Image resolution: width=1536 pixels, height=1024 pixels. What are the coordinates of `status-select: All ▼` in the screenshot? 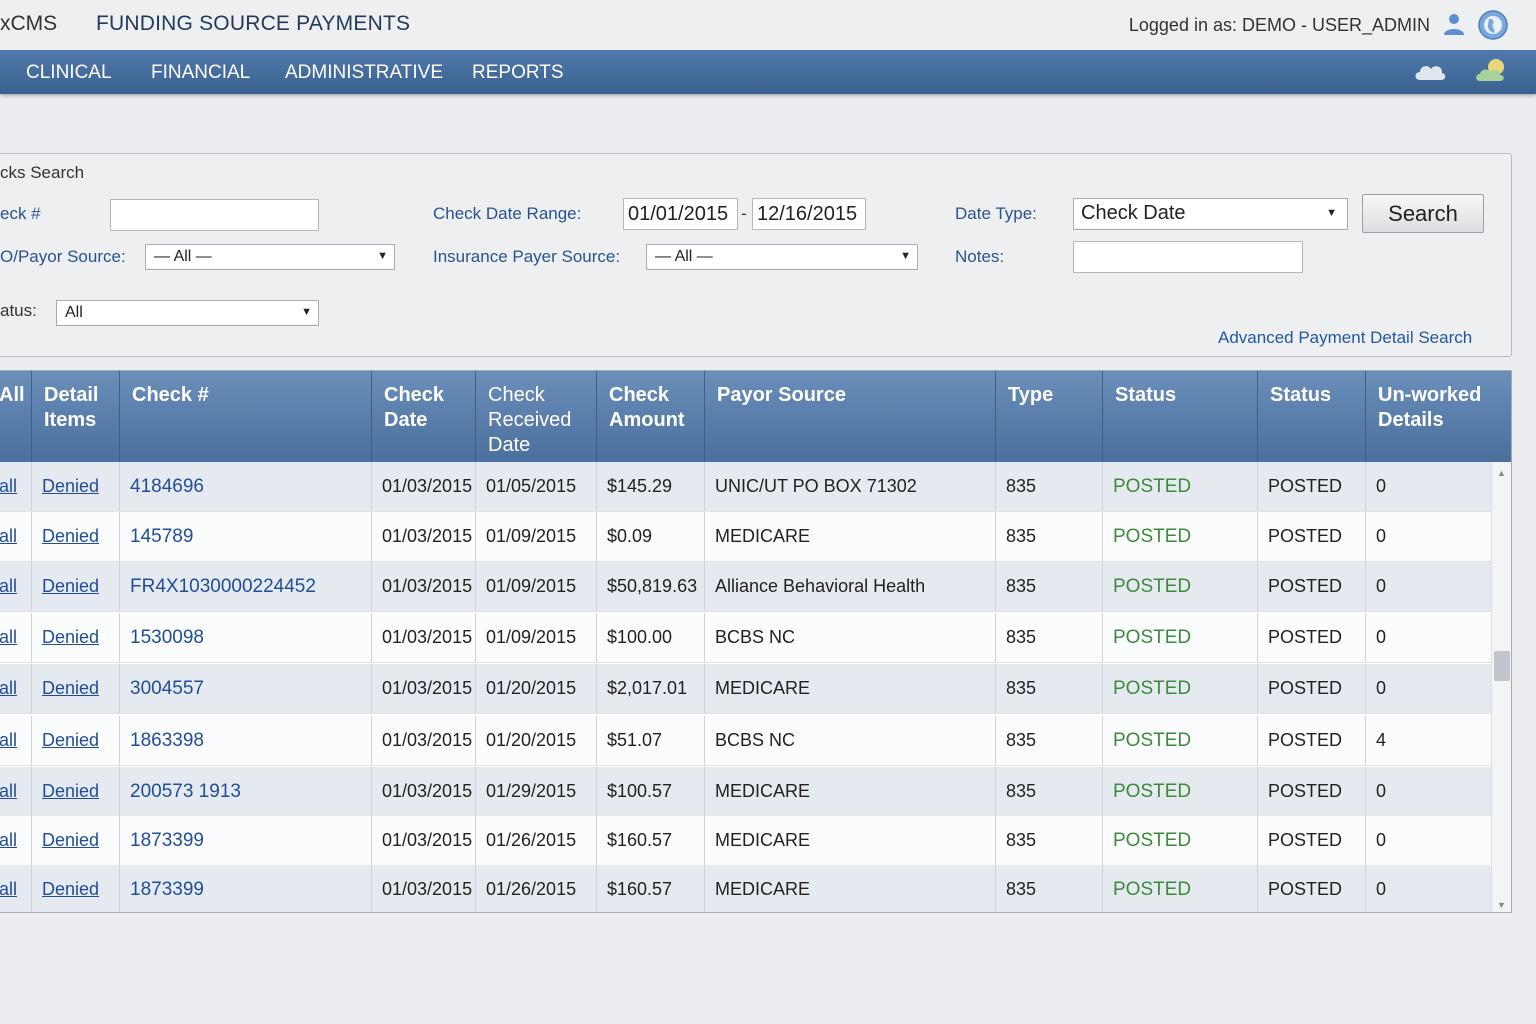 It's located at (187, 313).